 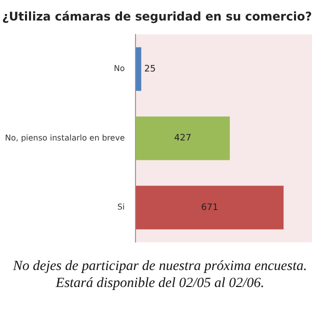 What do you see at coordinates (119, 69) in the screenshot?
I see `y-tick-label: No` at bounding box center [119, 69].